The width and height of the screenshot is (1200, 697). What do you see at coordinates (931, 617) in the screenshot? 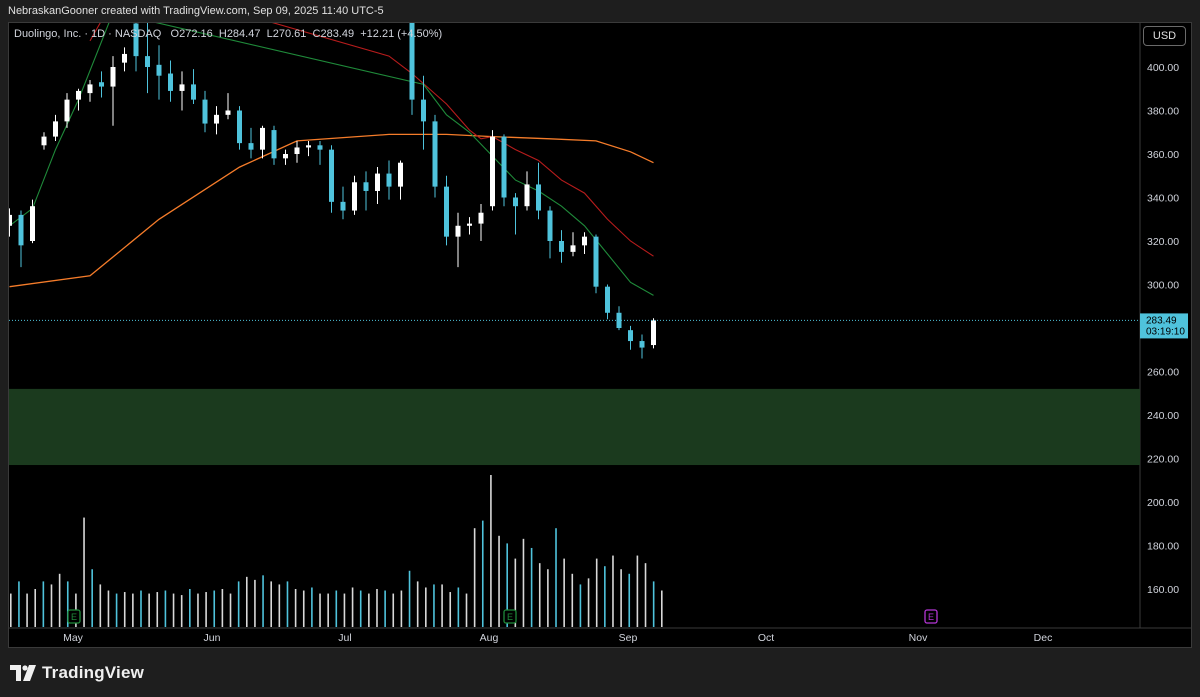
I see `earnings-icon-label: E` at bounding box center [931, 617].